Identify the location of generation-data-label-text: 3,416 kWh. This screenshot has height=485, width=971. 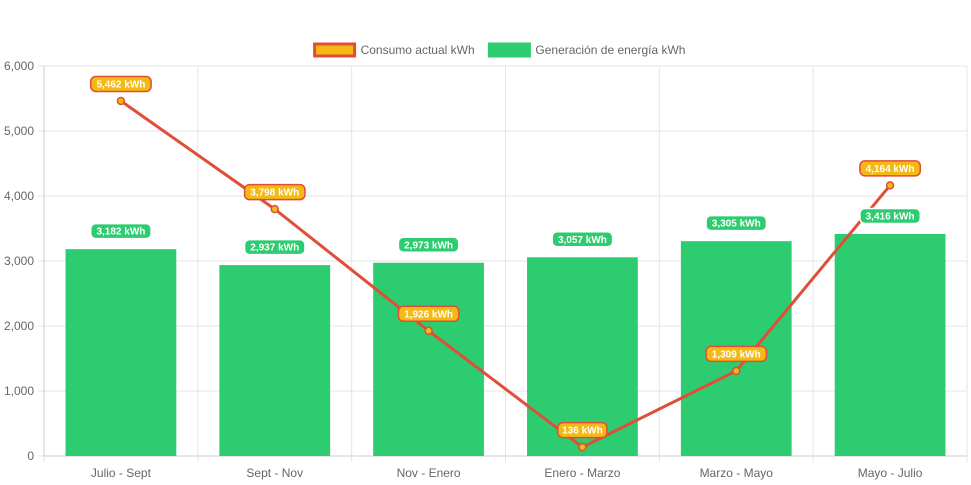
(890, 216).